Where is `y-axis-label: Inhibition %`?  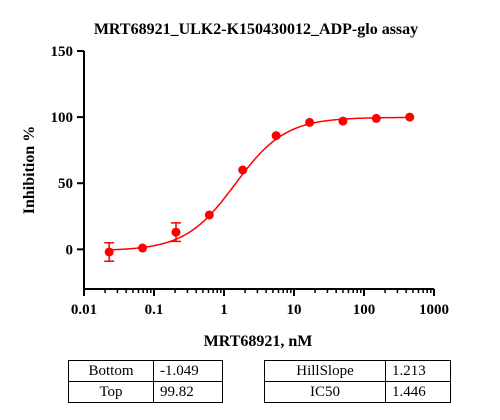
y-axis-label: Inhibition % is located at coordinates (29, 170).